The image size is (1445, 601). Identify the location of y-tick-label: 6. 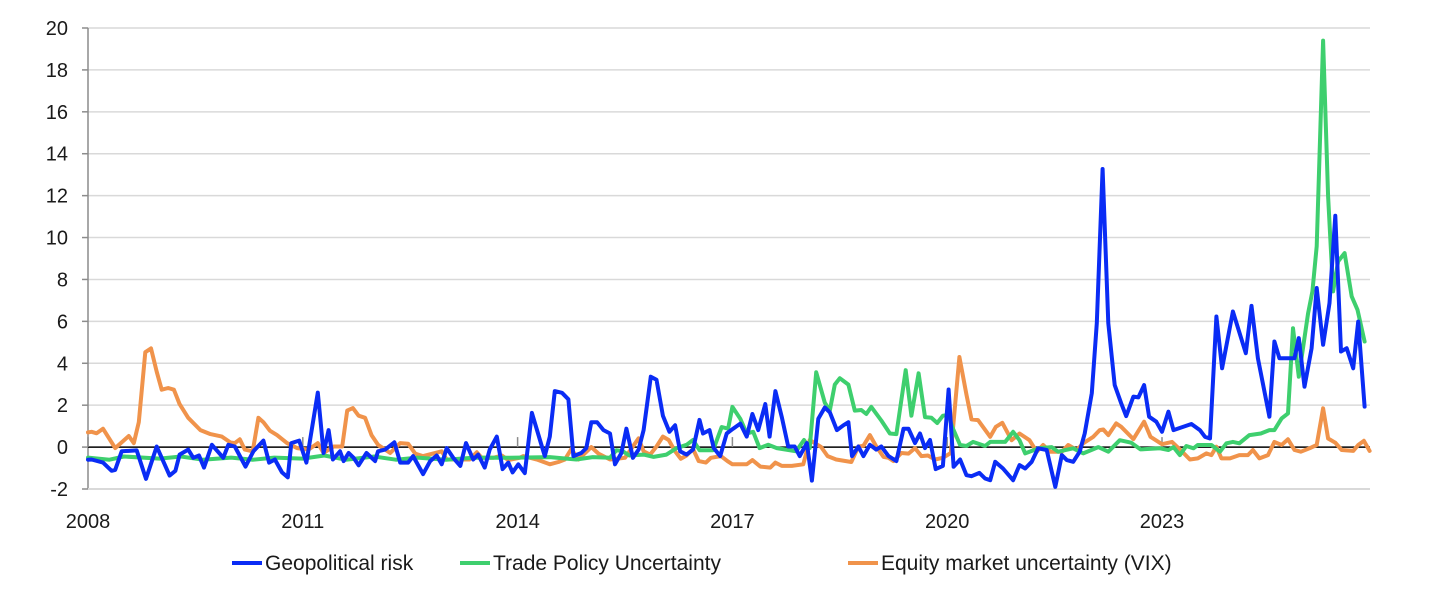
(62, 322).